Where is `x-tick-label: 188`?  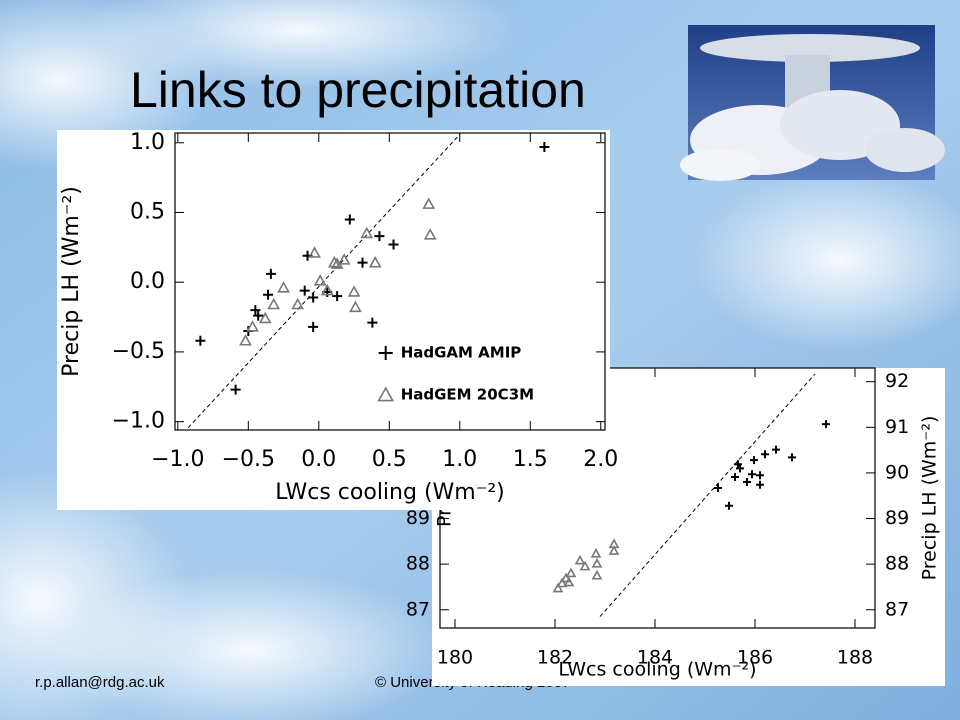
x-tick-label: 188 is located at coordinates (855, 658).